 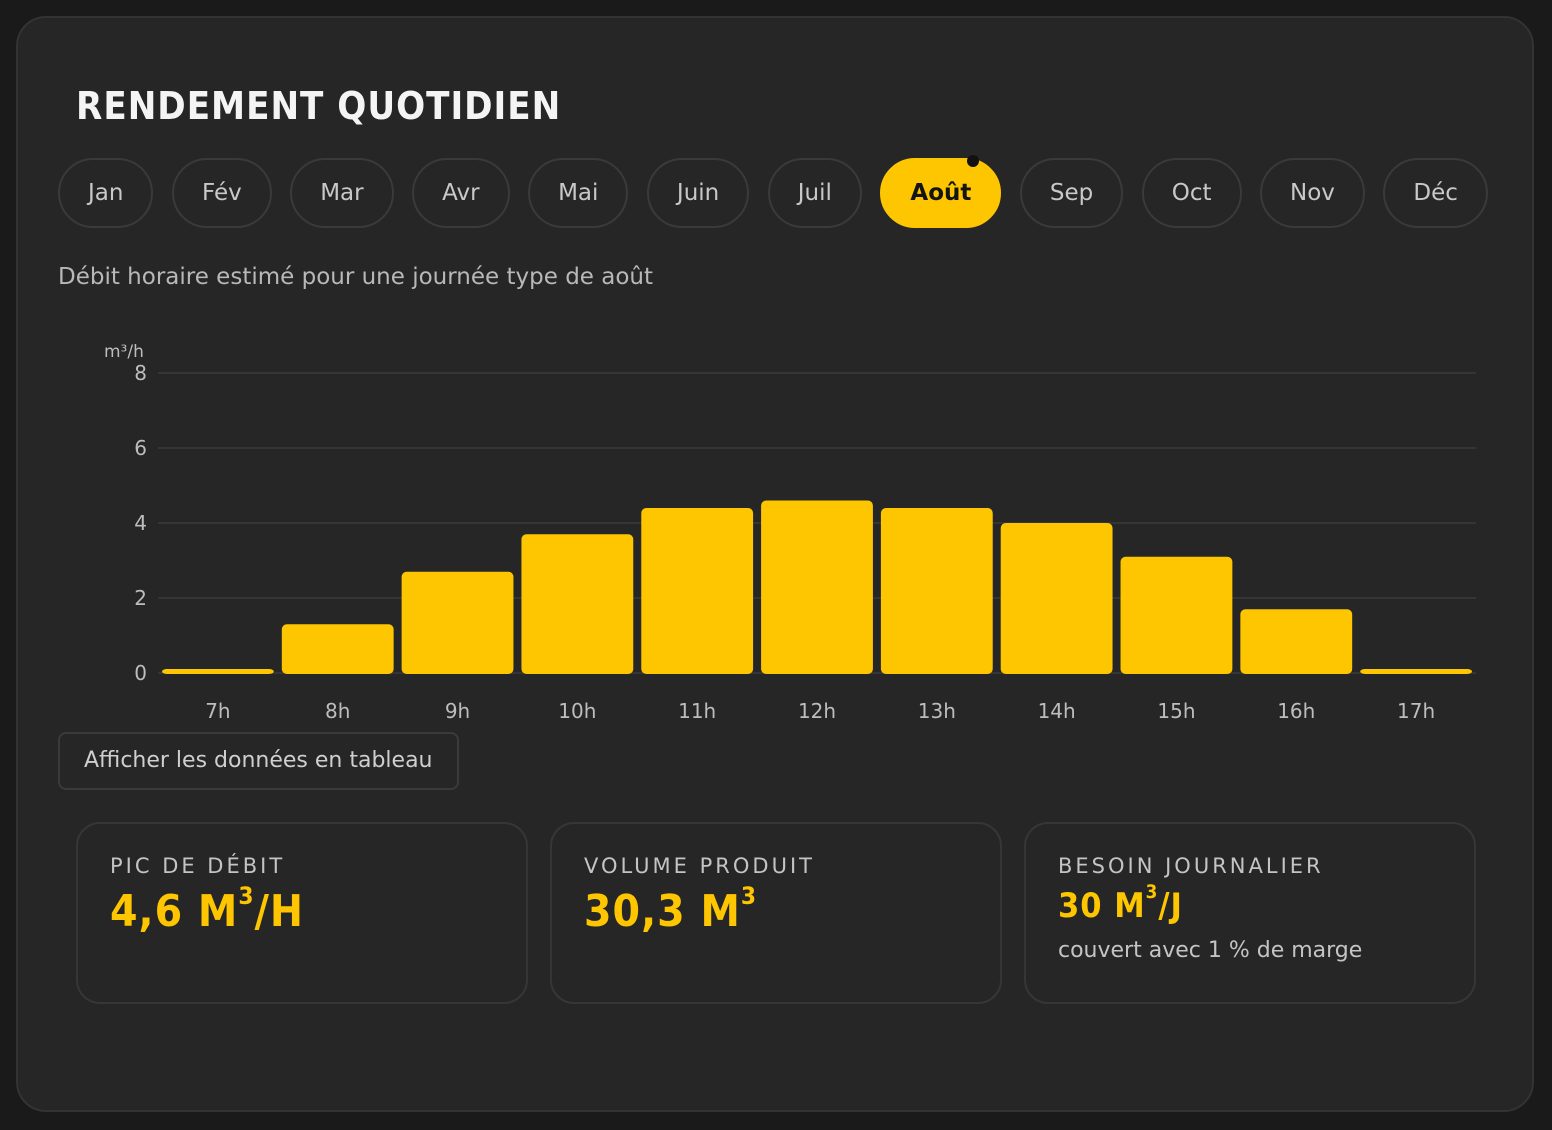 I want to click on month-tab-2: Mar, so click(x=342, y=193).